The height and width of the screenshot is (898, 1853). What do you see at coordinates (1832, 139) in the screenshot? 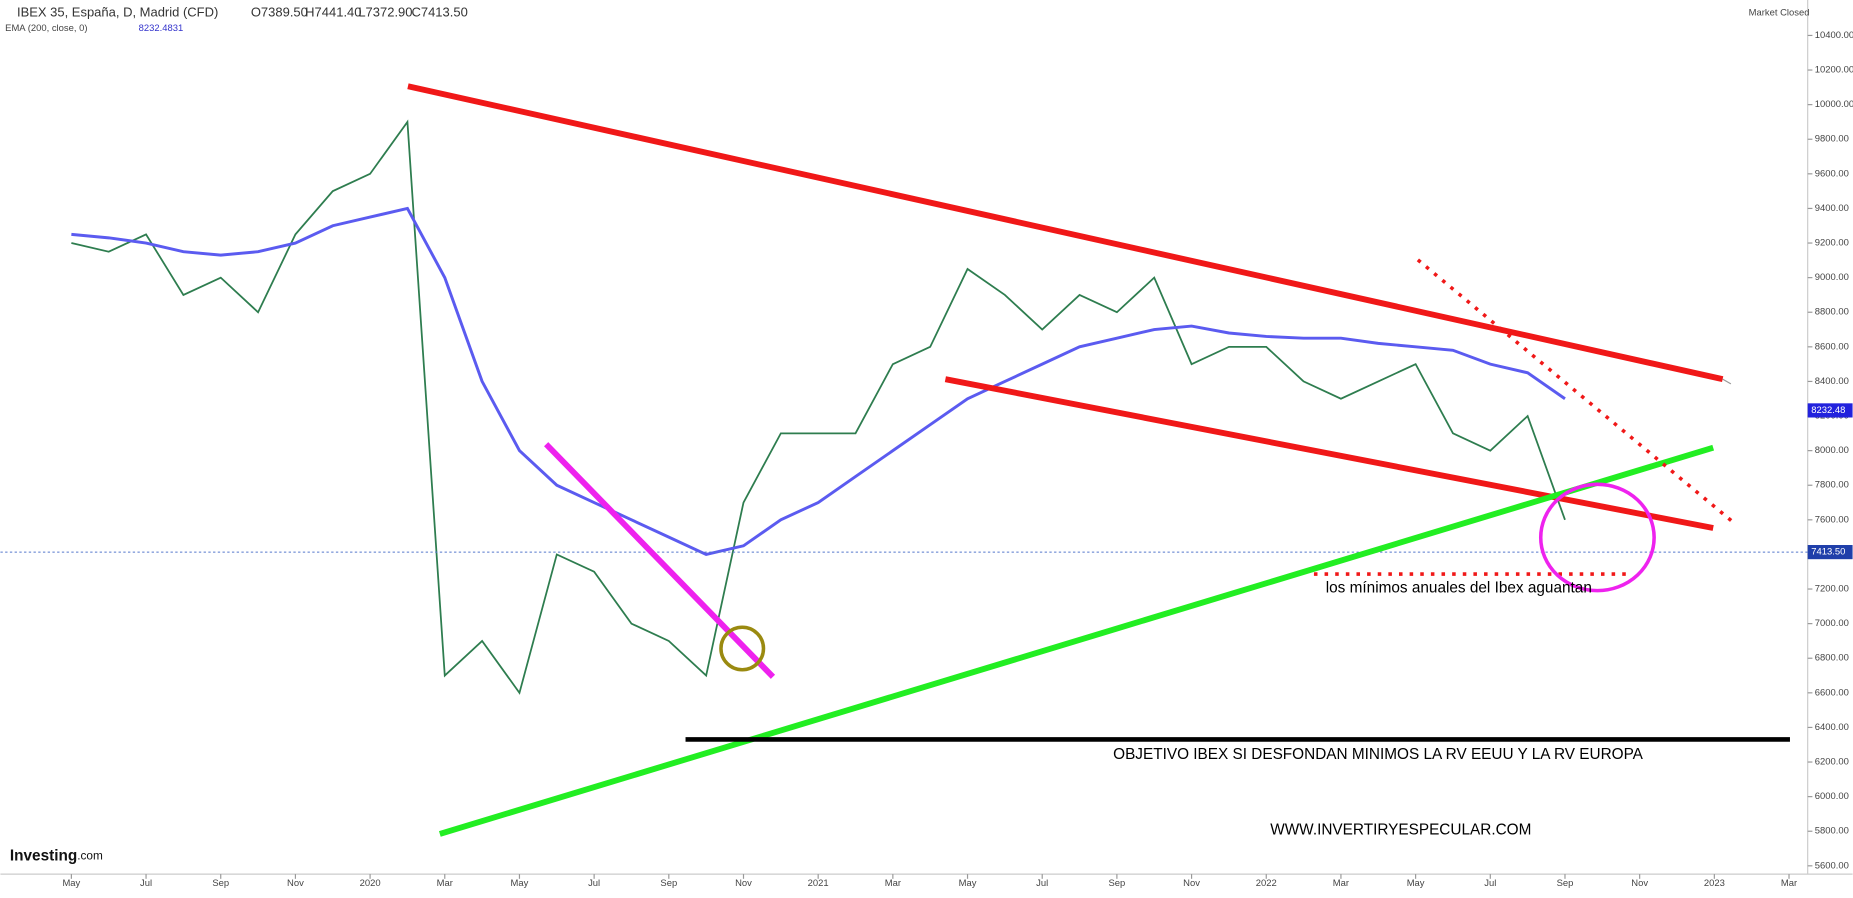
I see `y-tick-label: 9800.00` at bounding box center [1832, 139].